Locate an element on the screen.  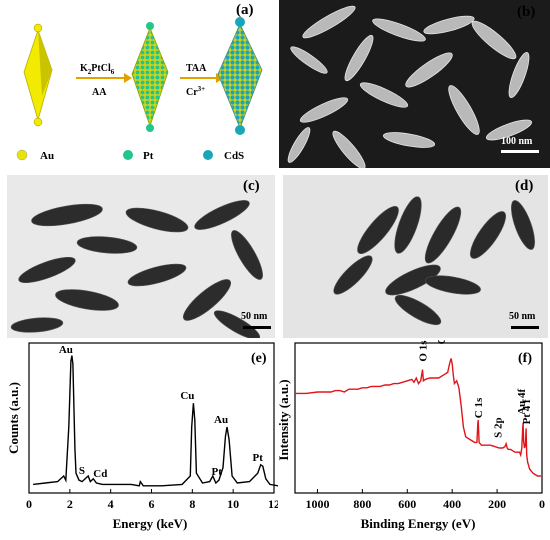
panel-b-label: (b) is located at coordinates (526, 12).